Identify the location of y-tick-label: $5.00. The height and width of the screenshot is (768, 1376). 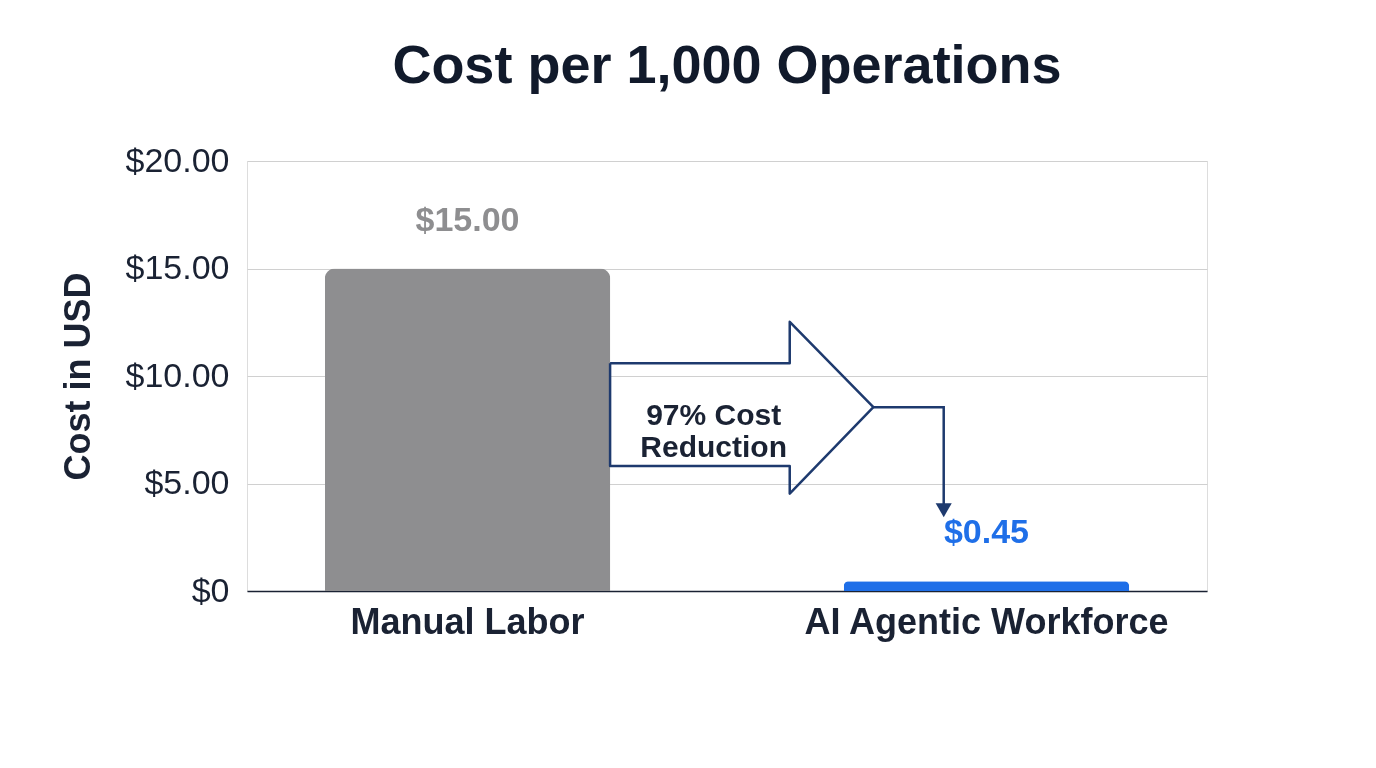
(187, 482).